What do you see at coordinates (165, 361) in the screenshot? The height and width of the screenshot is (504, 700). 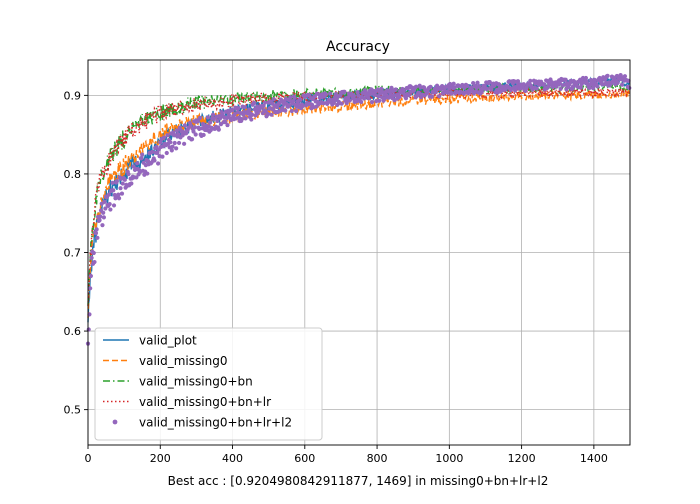 I see `legend-item: valid_missing0` at bounding box center [165, 361].